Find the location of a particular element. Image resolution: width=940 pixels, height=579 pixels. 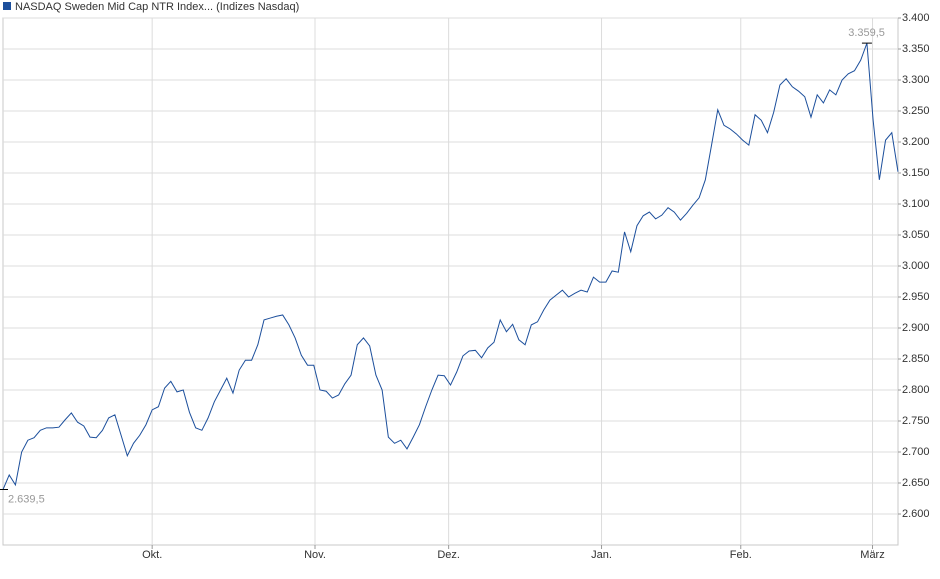

y-tick-label: 2.800 is located at coordinates (916, 390).